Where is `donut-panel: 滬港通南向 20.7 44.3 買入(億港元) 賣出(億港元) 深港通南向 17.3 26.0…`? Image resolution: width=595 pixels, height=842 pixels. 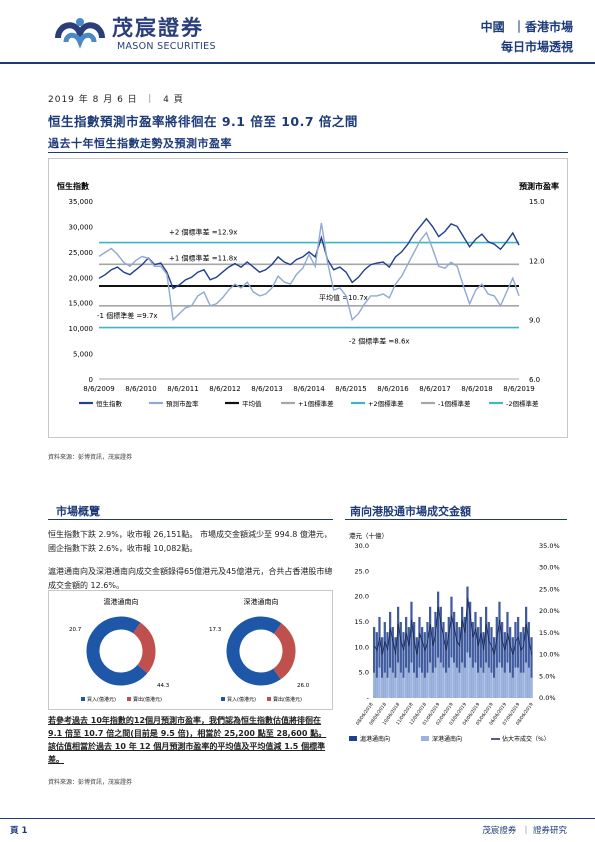
donut-panel: 滬港通南向 20.7 44.3 買入(億港元) 賣出(億港元) 深港通南向 17.3 26.0… is located at coordinates (190, 650).